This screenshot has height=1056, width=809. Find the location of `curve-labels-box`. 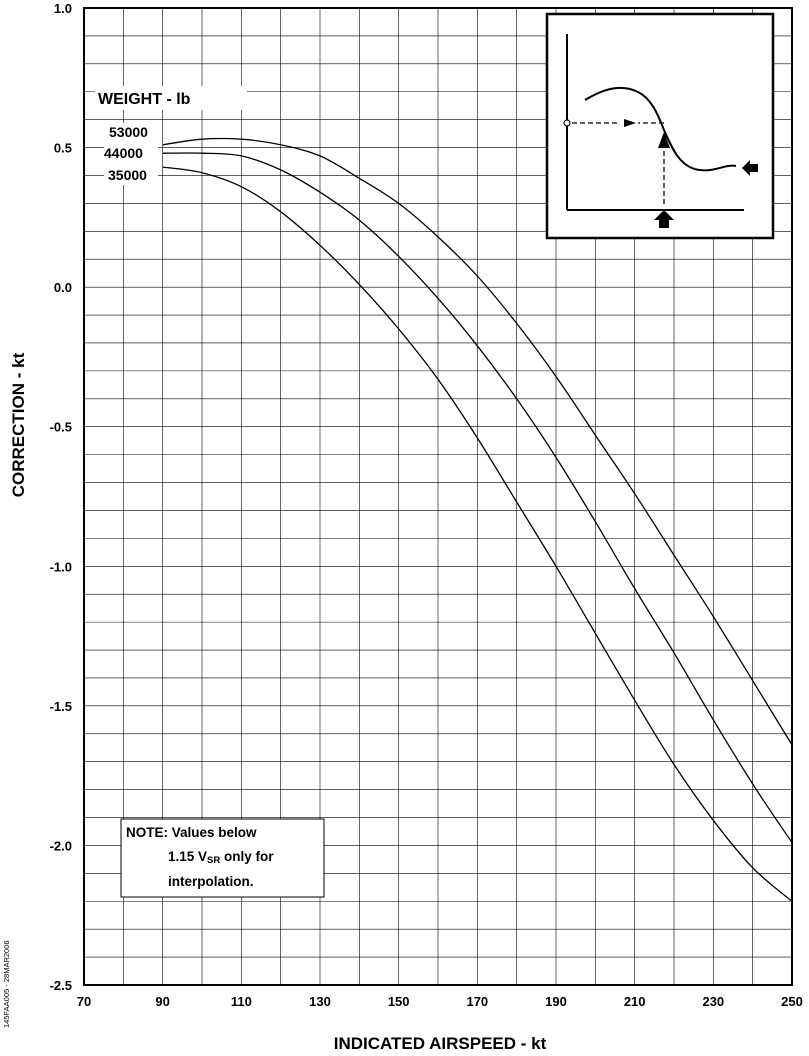

curve-labels-box is located at coordinates (131, 154).